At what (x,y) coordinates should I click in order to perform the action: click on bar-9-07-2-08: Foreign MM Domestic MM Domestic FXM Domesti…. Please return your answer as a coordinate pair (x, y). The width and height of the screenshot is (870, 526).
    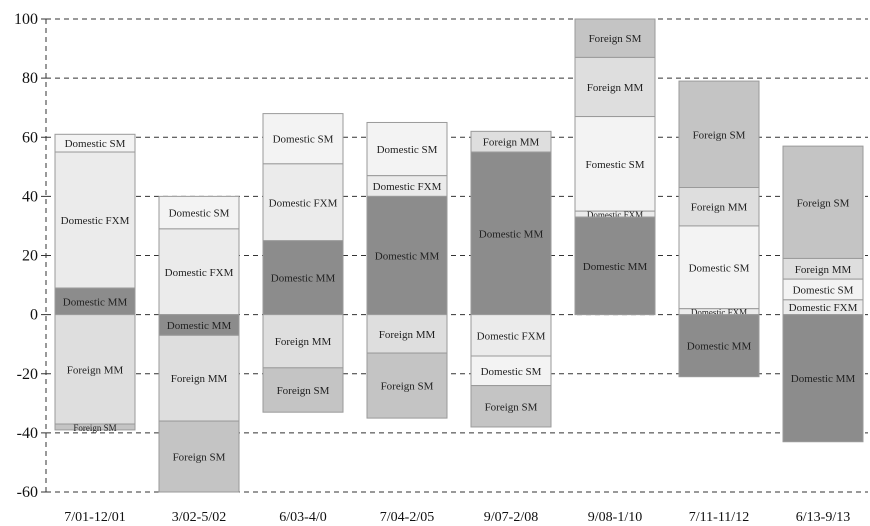
    Looking at the image, I should click on (511, 279).